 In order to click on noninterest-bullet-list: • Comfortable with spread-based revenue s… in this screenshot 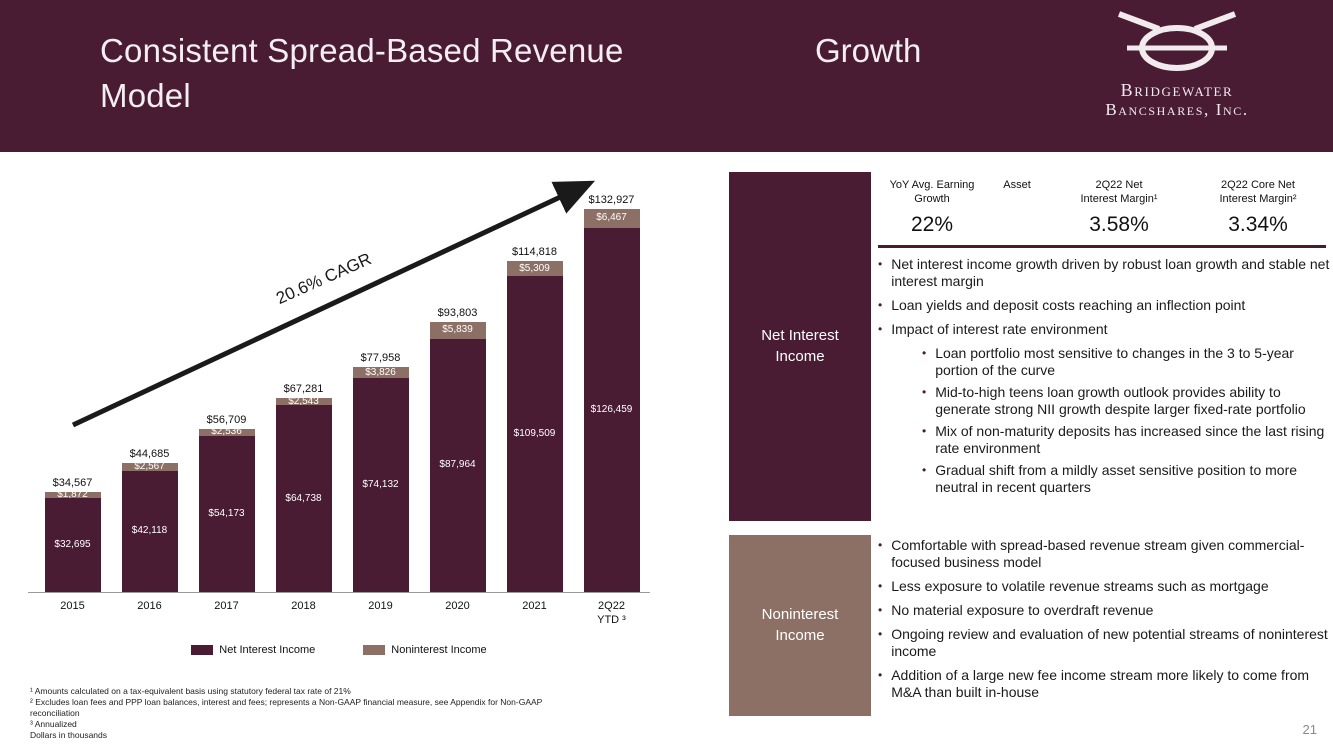, I will do `click(1104, 622)`.